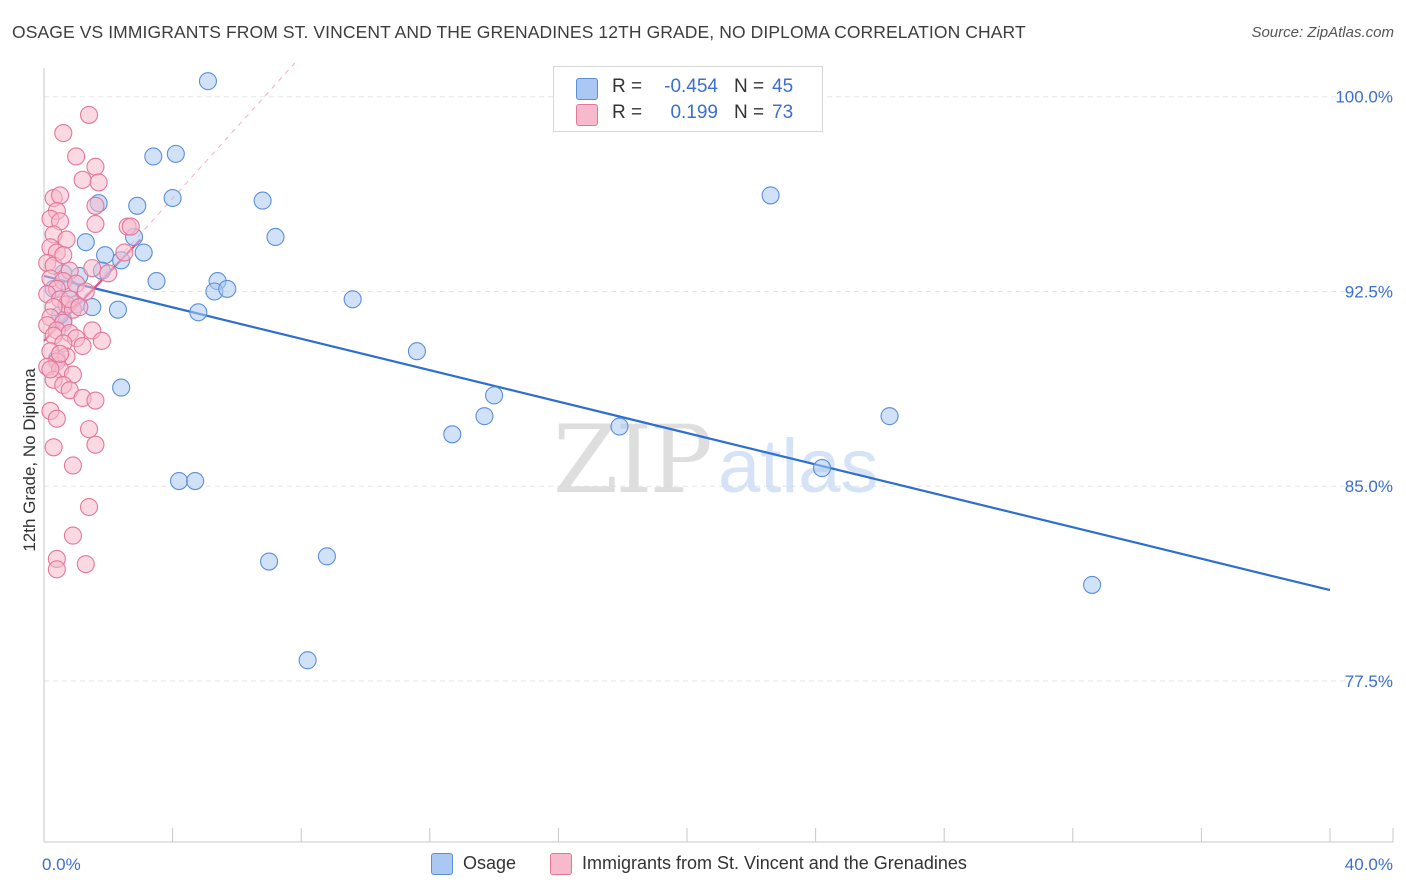 The height and width of the screenshot is (892, 1406). I want to click on legend-immigrants-swatch, so click(561, 864).